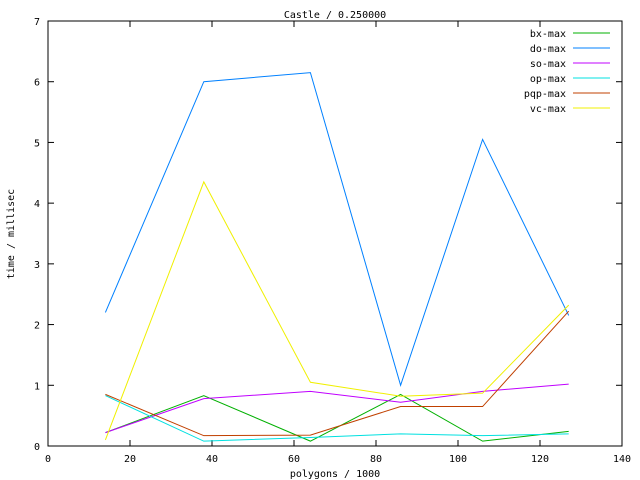  What do you see at coordinates (294, 459) in the screenshot?
I see `x-tick-label: 60` at bounding box center [294, 459].